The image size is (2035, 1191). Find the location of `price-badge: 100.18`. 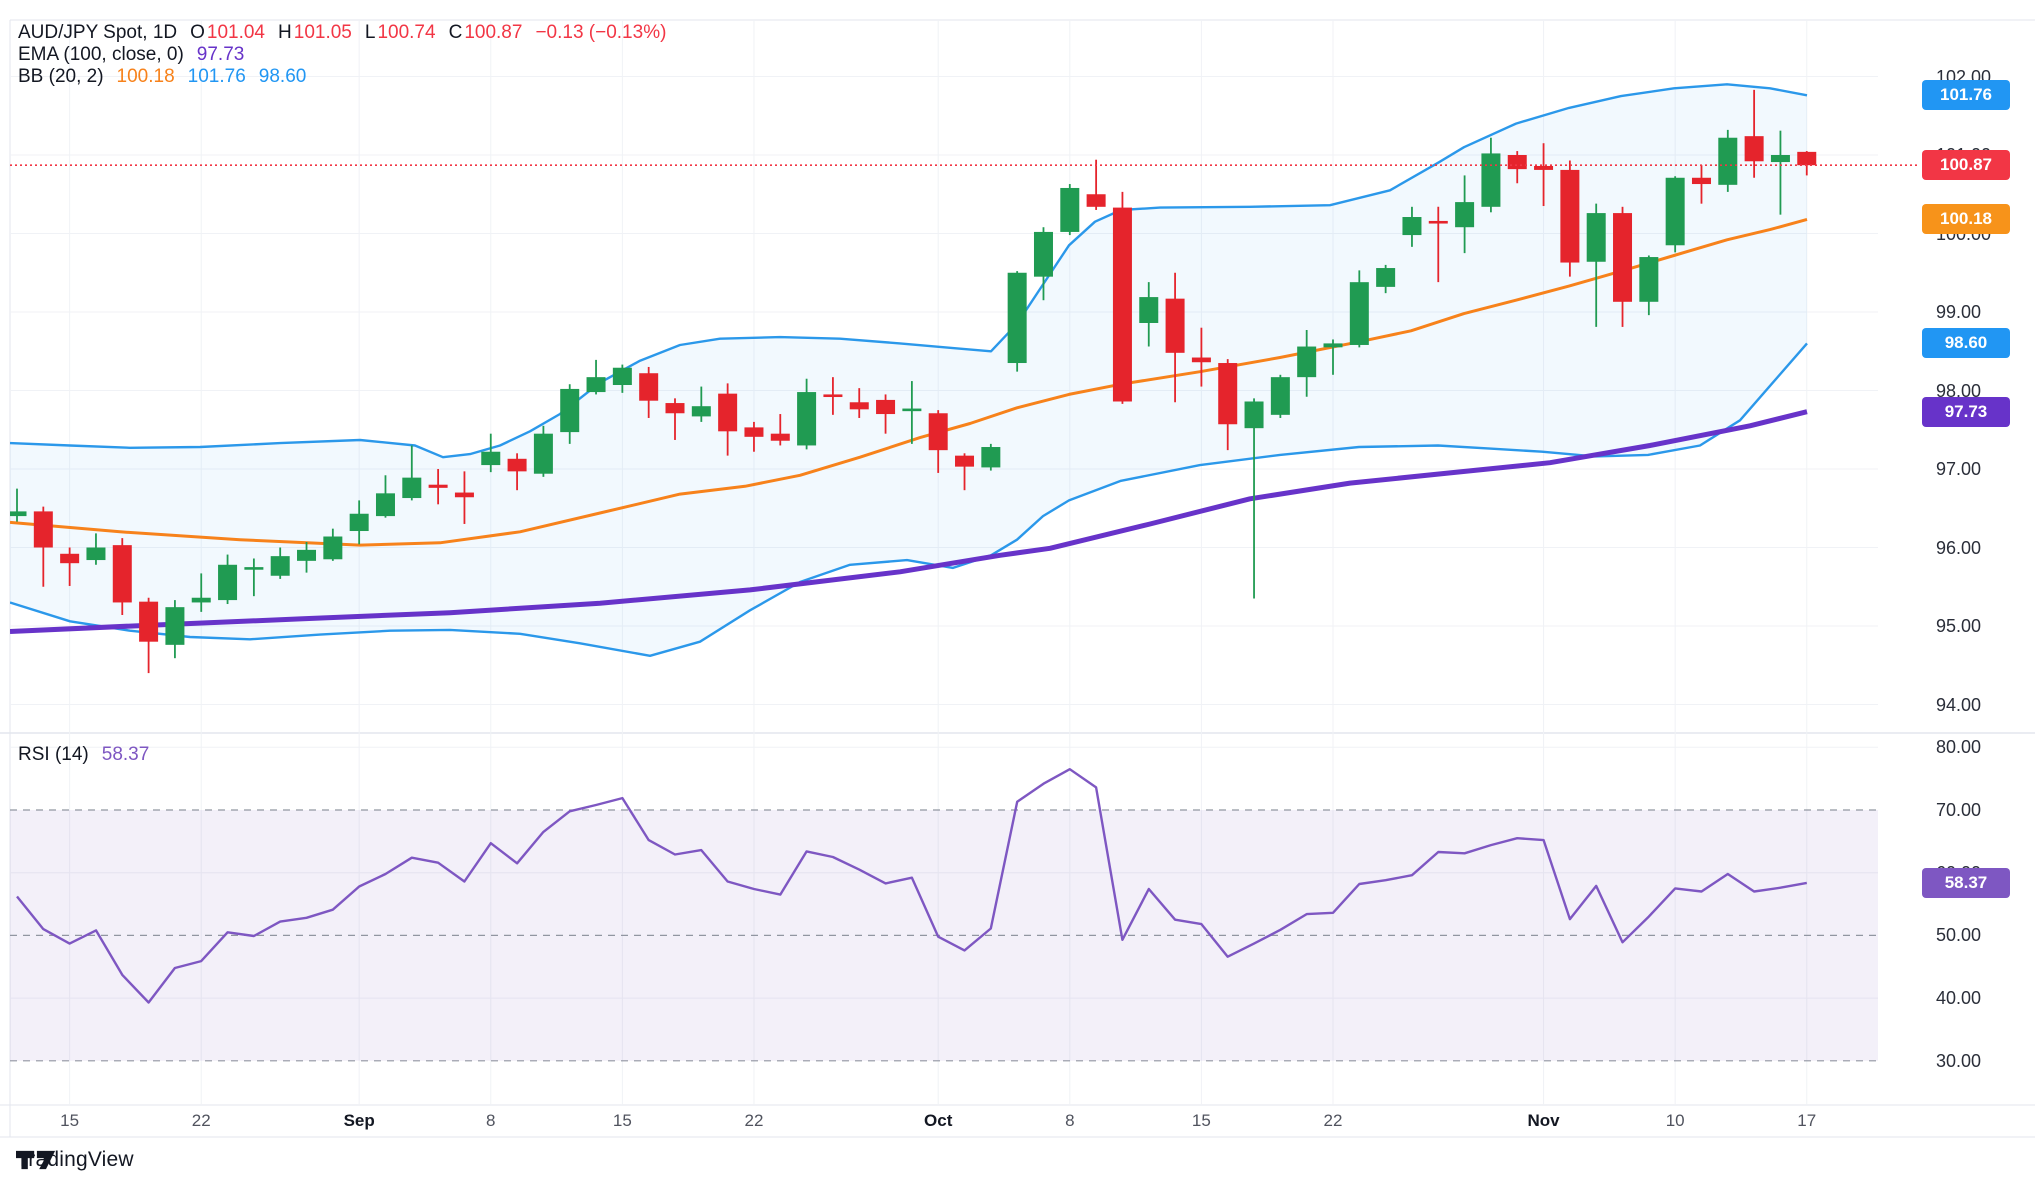

price-badge: 100.18 is located at coordinates (1966, 219).